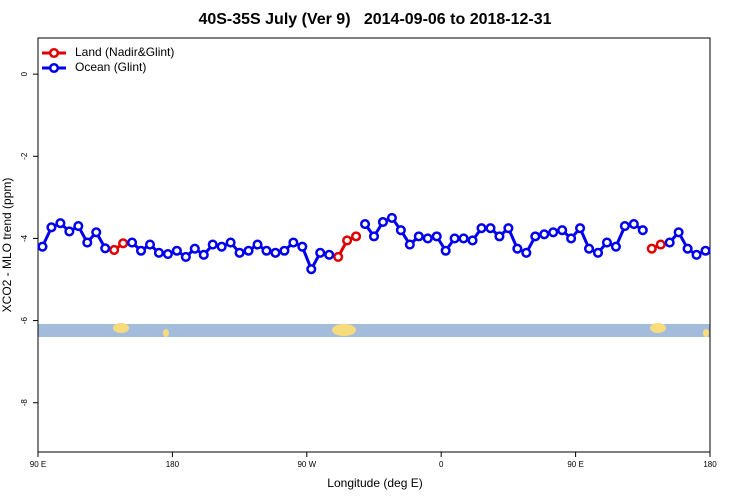 The image size is (750, 500). I want to click on legend-label: Land (Nadir&Glint), so click(124, 52).